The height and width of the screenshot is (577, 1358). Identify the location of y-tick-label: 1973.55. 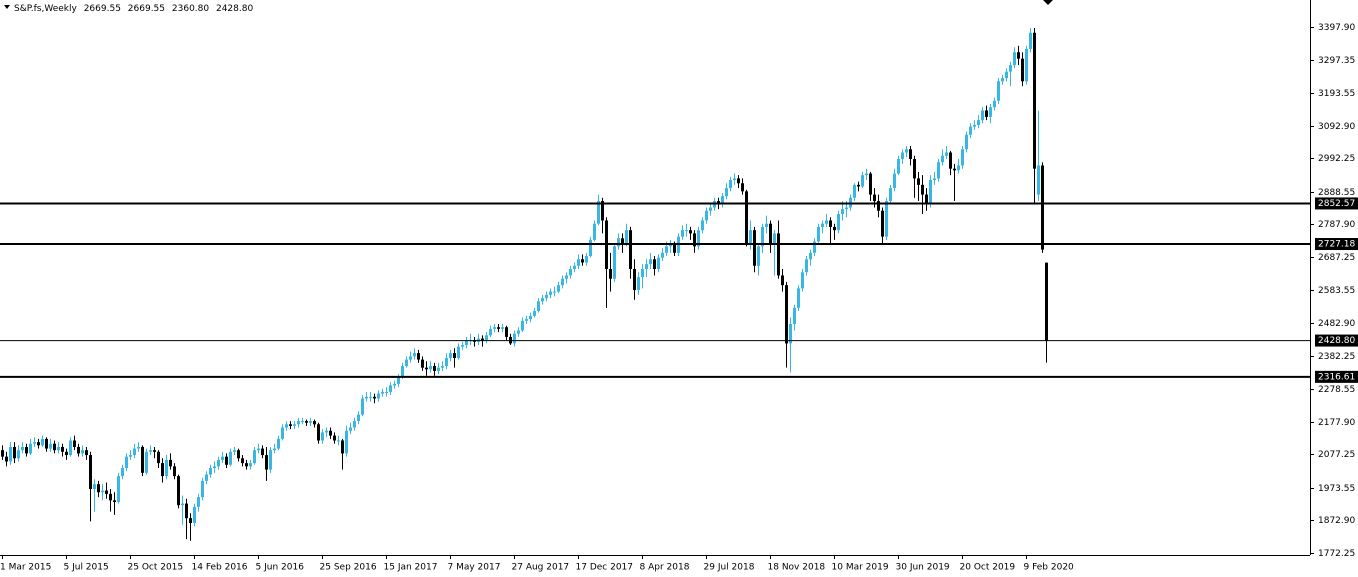
(1336, 489).